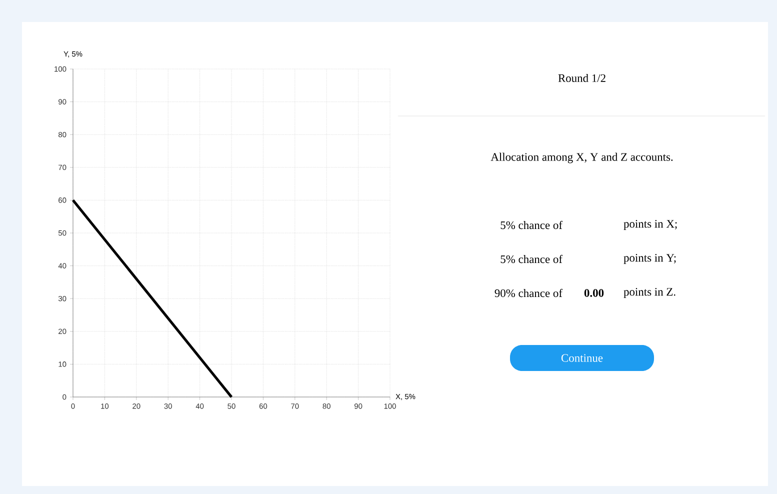 The height and width of the screenshot is (494, 777). Describe the element at coordinates (582, 358) in the screenshot. I see `text: Continue` at that location.